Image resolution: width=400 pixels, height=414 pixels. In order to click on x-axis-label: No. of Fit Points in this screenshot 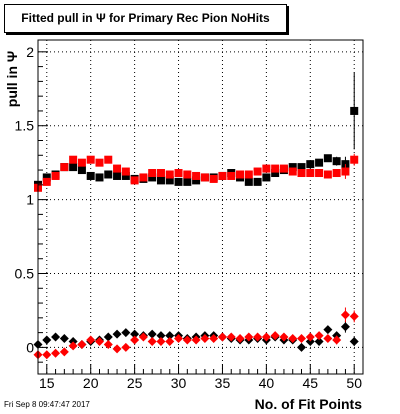, I will do `click(308, 404)`.